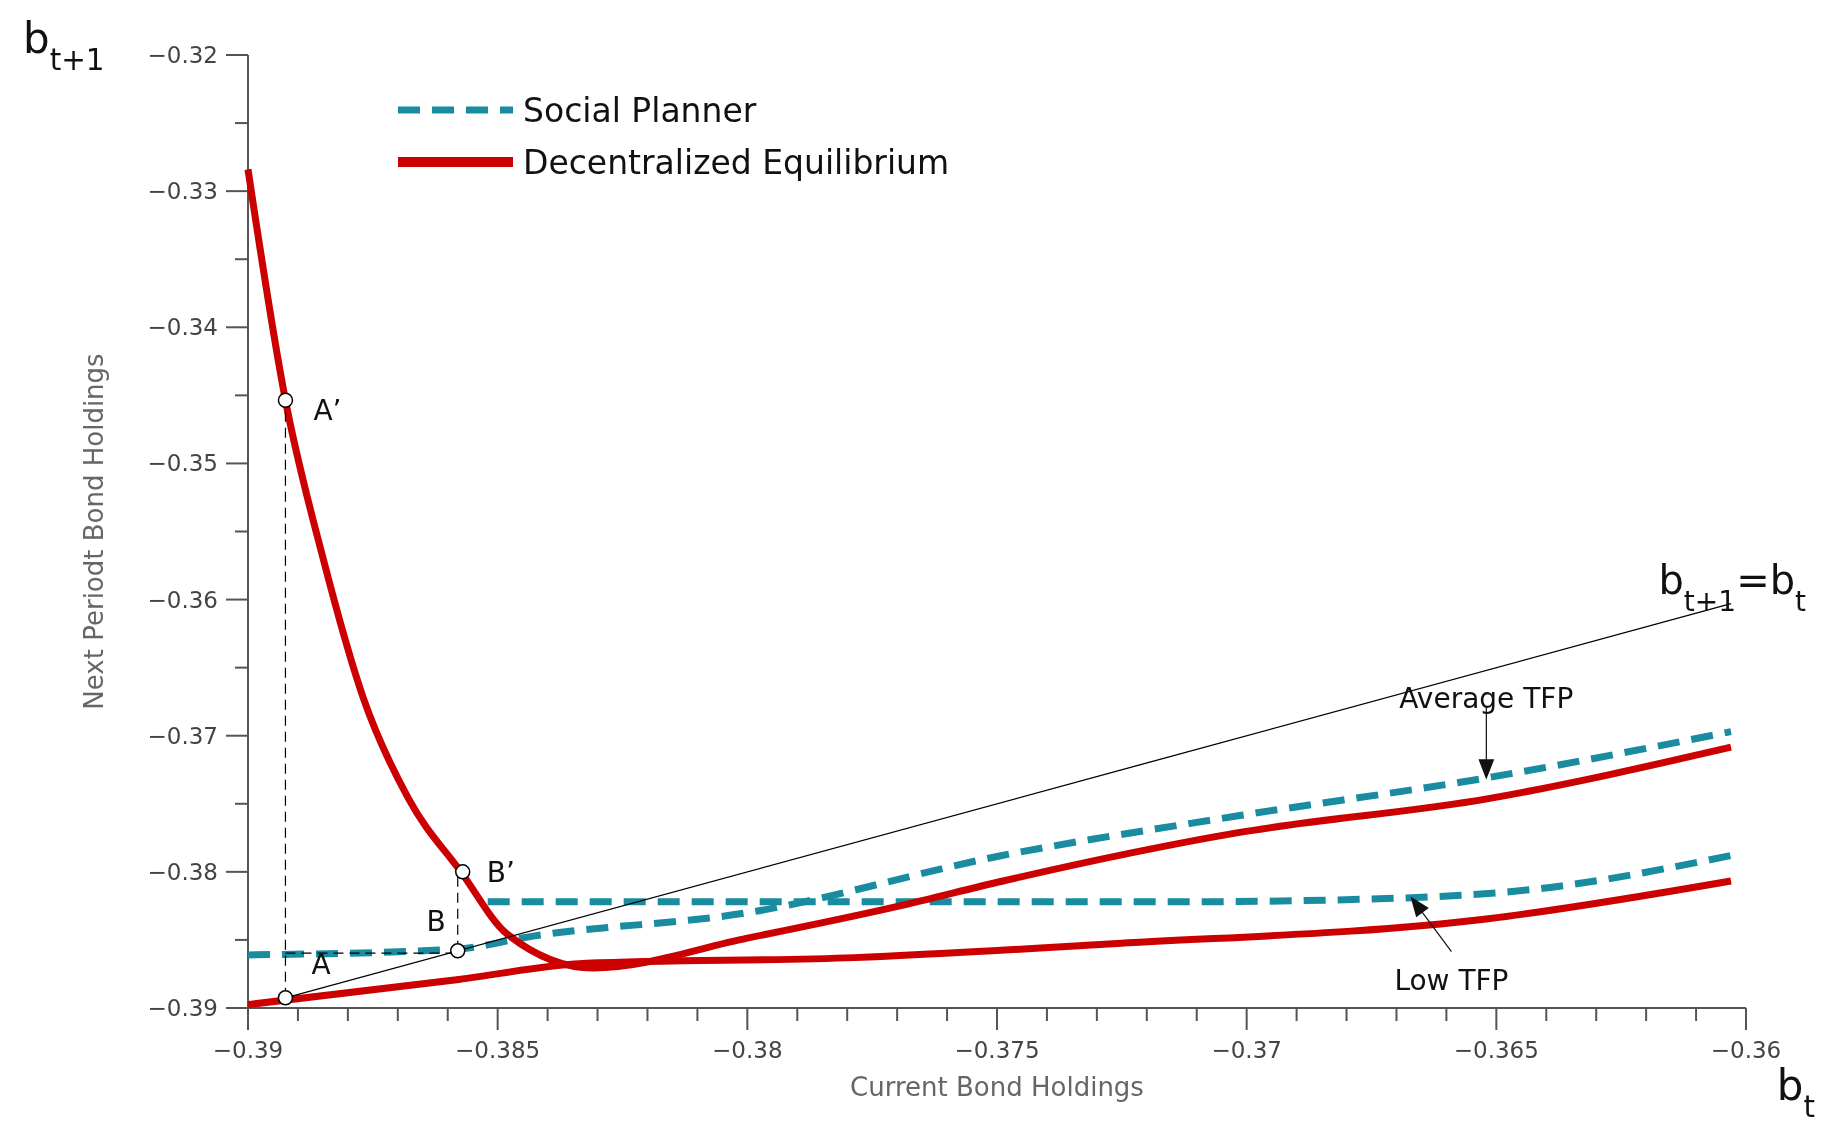 The height and width of the screenshot is (1134, 1835). What do you see at coordinates (94, 531) in the screenshot?
I see `y-axis-title: Next Periodt Bond Holdings` at bounding box center [94, 531].